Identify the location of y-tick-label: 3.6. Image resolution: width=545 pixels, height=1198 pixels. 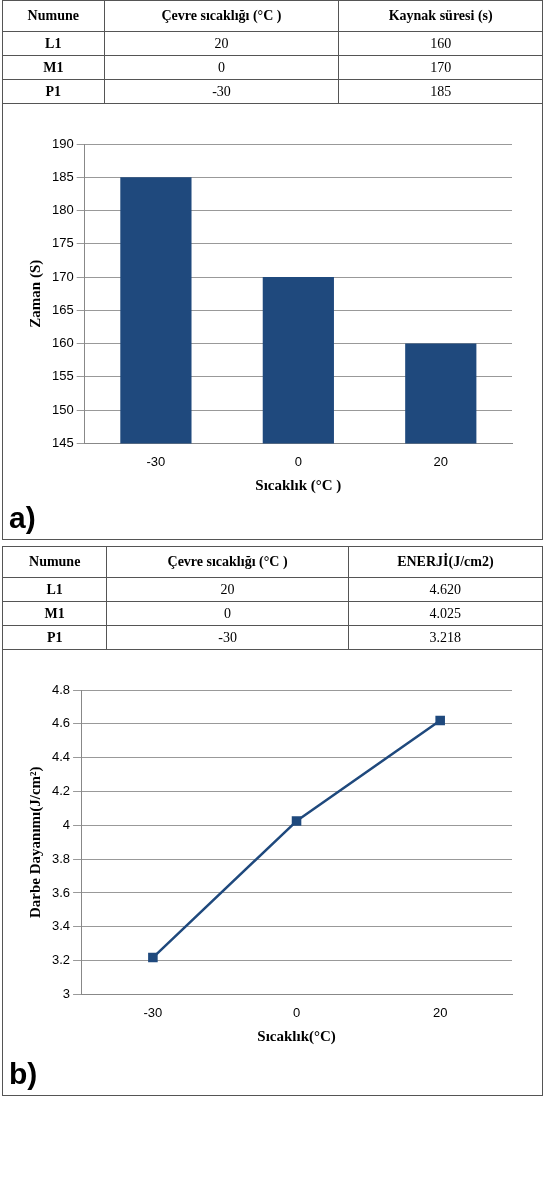
(61, 892).